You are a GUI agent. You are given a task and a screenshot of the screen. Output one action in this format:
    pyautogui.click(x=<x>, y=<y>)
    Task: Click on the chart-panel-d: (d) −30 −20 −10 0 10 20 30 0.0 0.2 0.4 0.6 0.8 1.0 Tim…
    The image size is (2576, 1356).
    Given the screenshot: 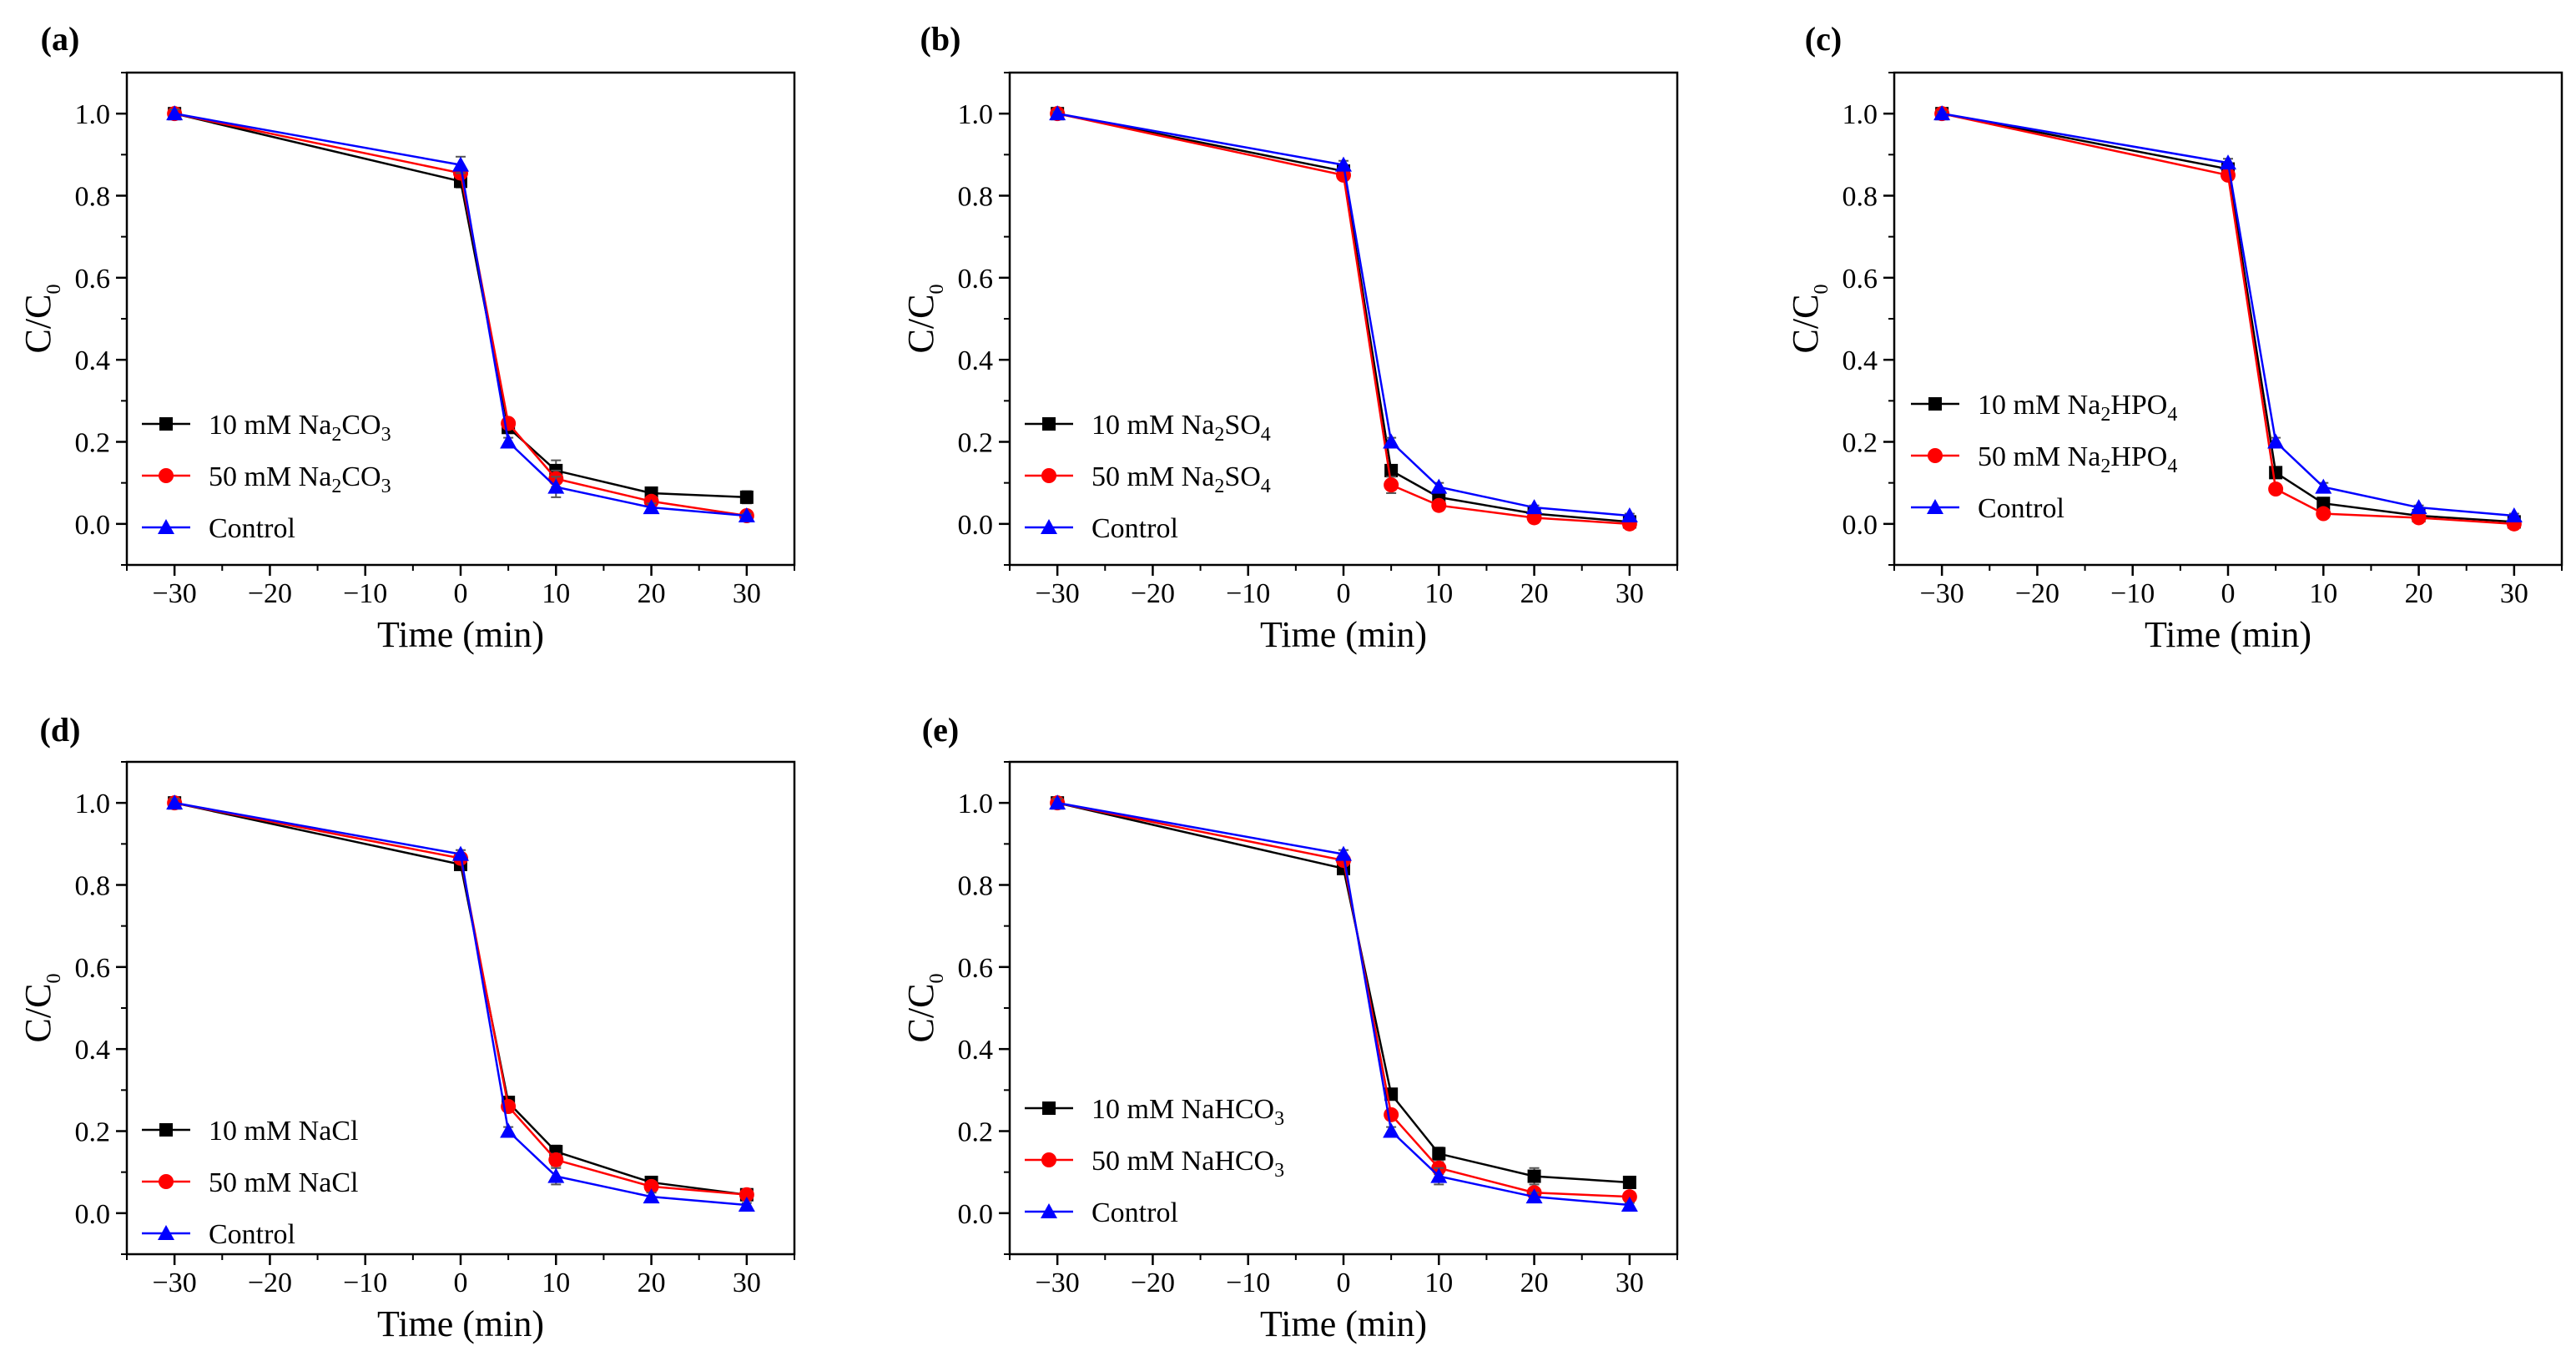 What is the action you would take?
    pyautogui.click(x=407, y=1028)
    